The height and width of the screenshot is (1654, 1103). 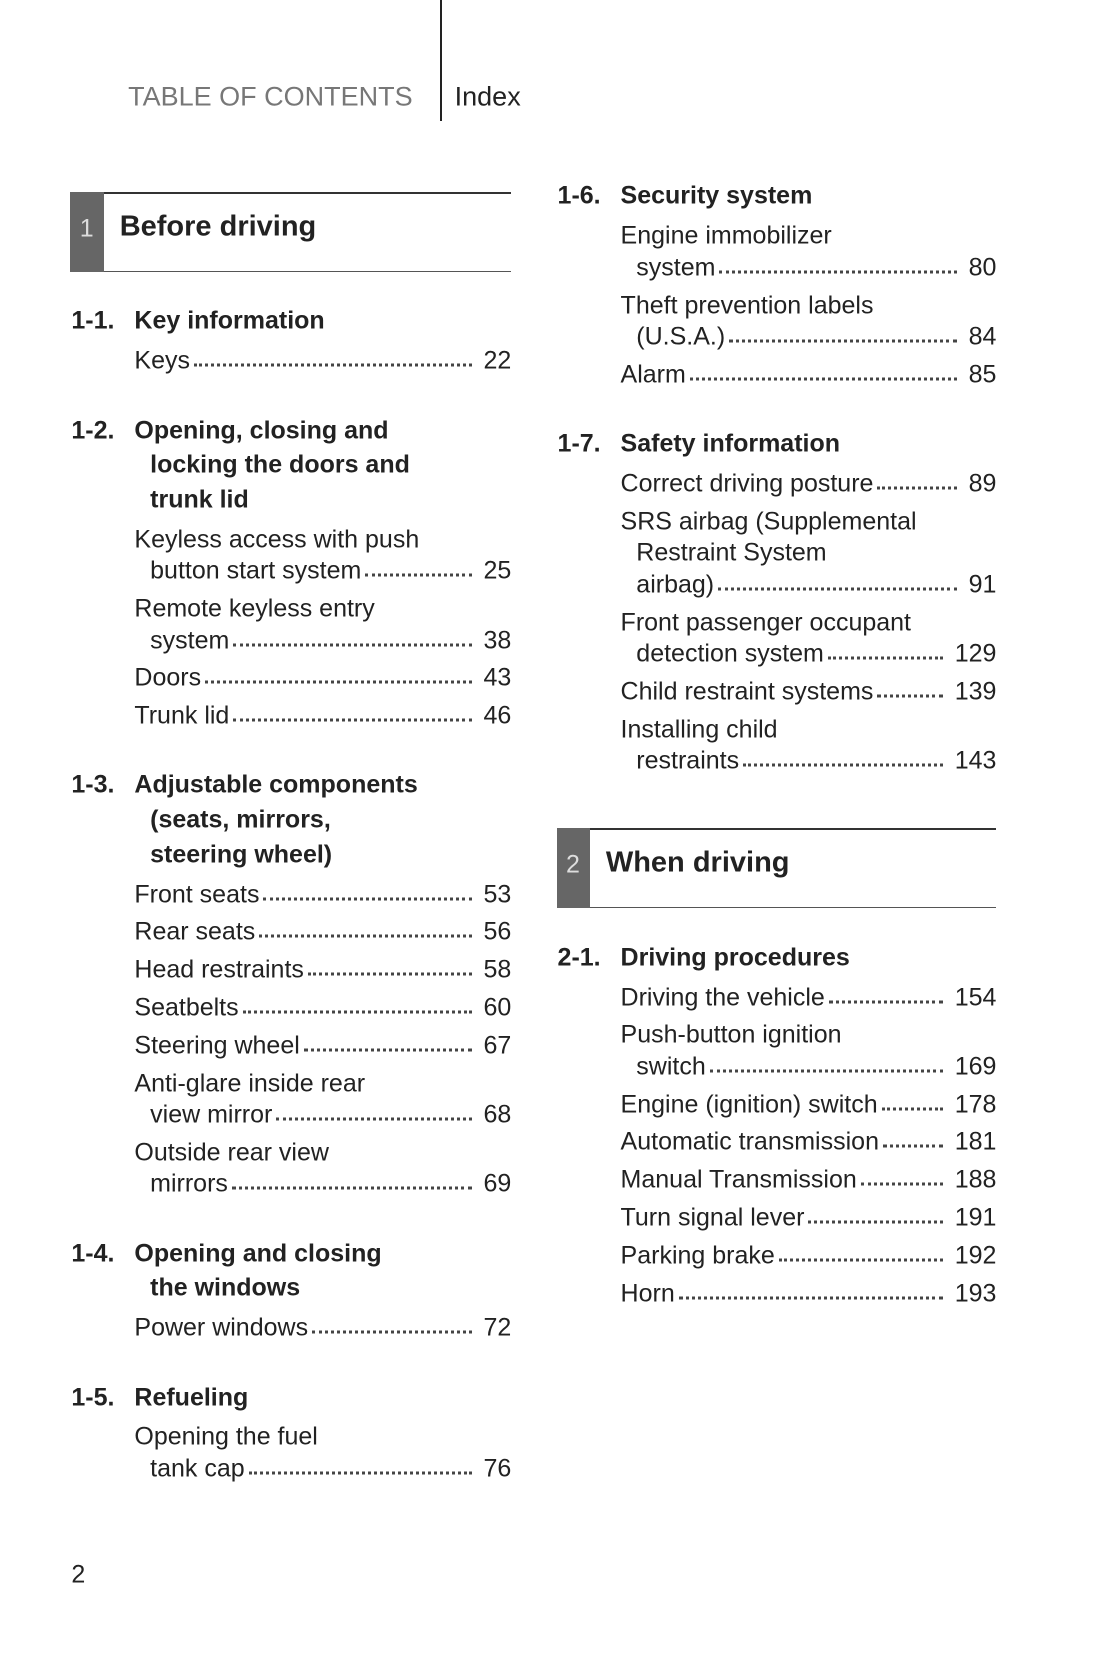 What do you see at coordinates (497, 715) in the screenshot?
I see `entry-page: 46` at bounding box center [497, 715].